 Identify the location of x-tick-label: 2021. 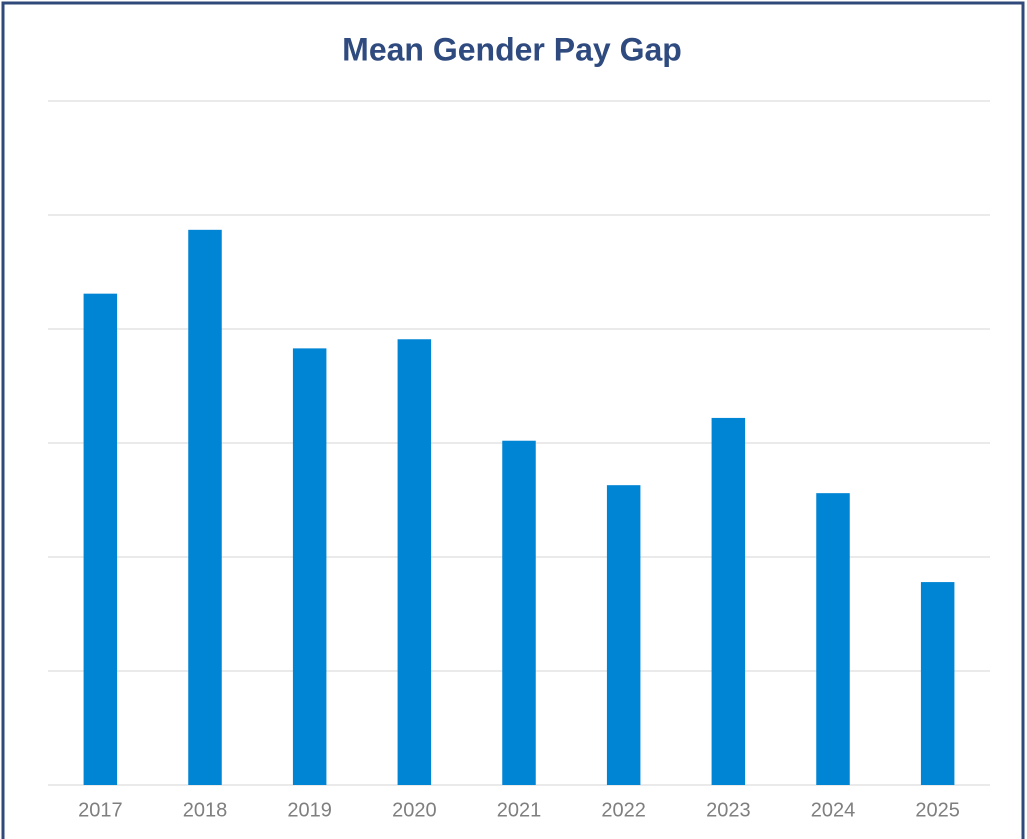
(519, 810).